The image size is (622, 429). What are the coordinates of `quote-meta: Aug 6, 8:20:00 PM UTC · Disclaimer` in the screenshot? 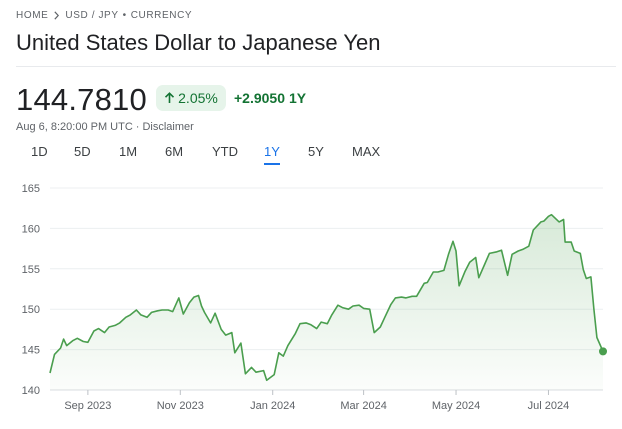 It's located at (105, 127).